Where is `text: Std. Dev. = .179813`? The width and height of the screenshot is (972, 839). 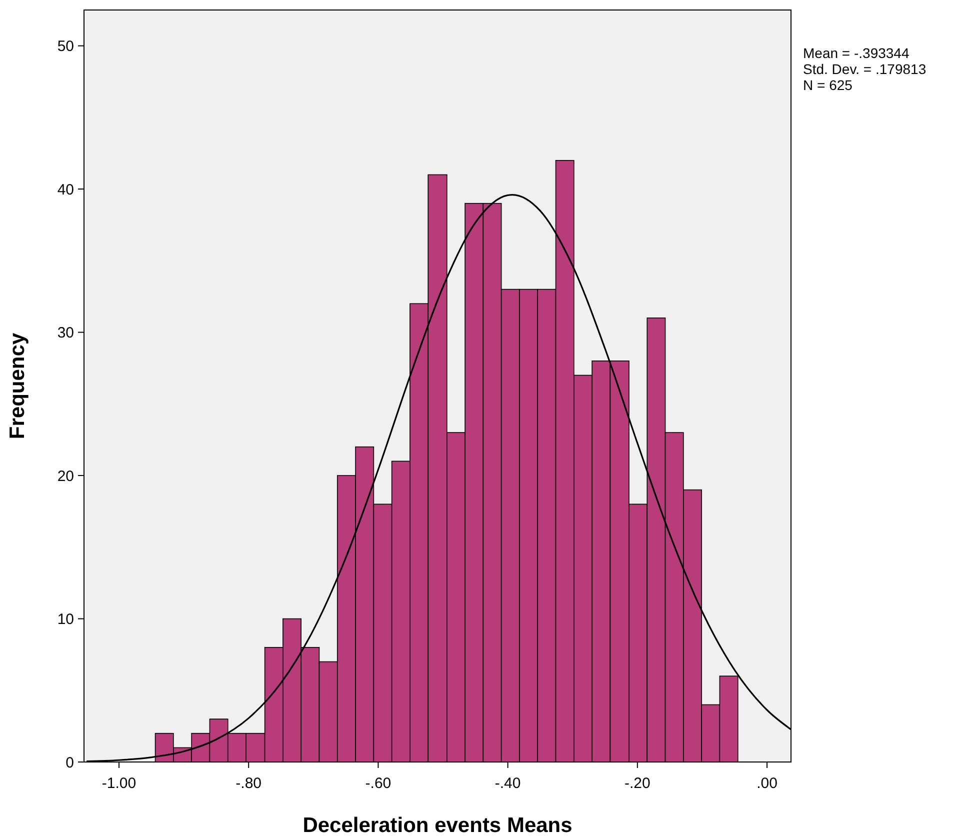
text: Std. Dev. = .179813 is located at coordinates (864, 69).